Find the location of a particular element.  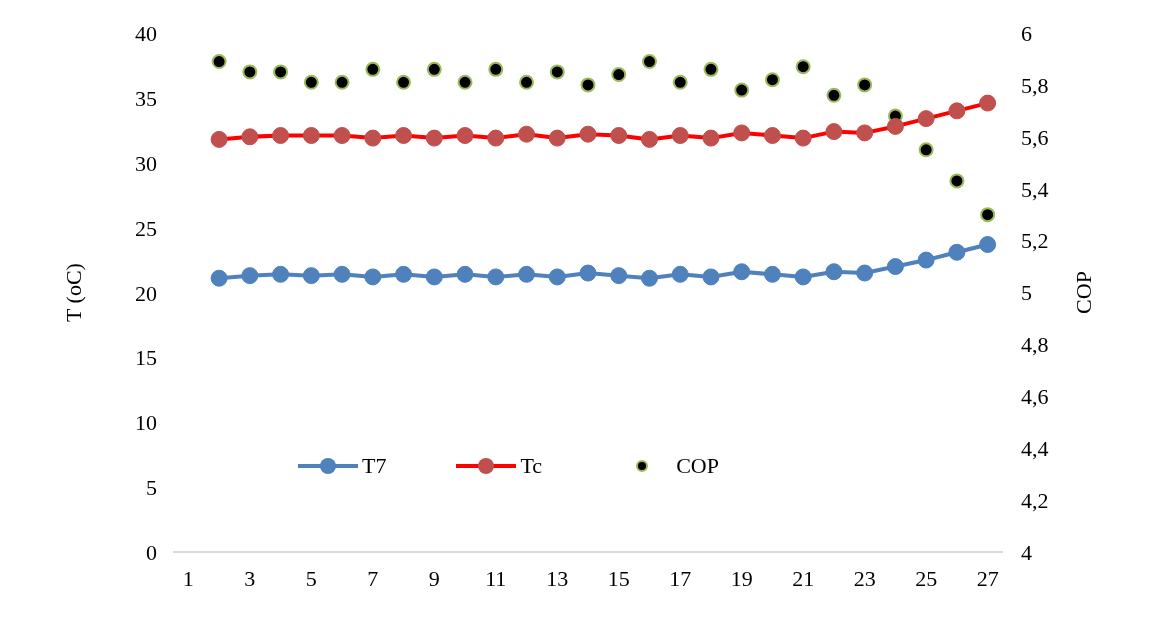

y2-tick-label: 4,2 is located at coordinates (1035, 500).